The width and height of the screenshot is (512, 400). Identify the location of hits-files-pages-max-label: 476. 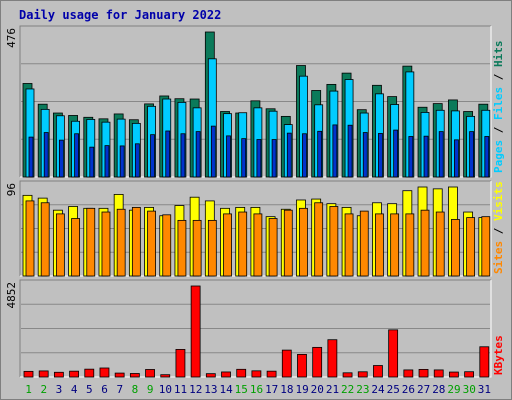
(11, 38).